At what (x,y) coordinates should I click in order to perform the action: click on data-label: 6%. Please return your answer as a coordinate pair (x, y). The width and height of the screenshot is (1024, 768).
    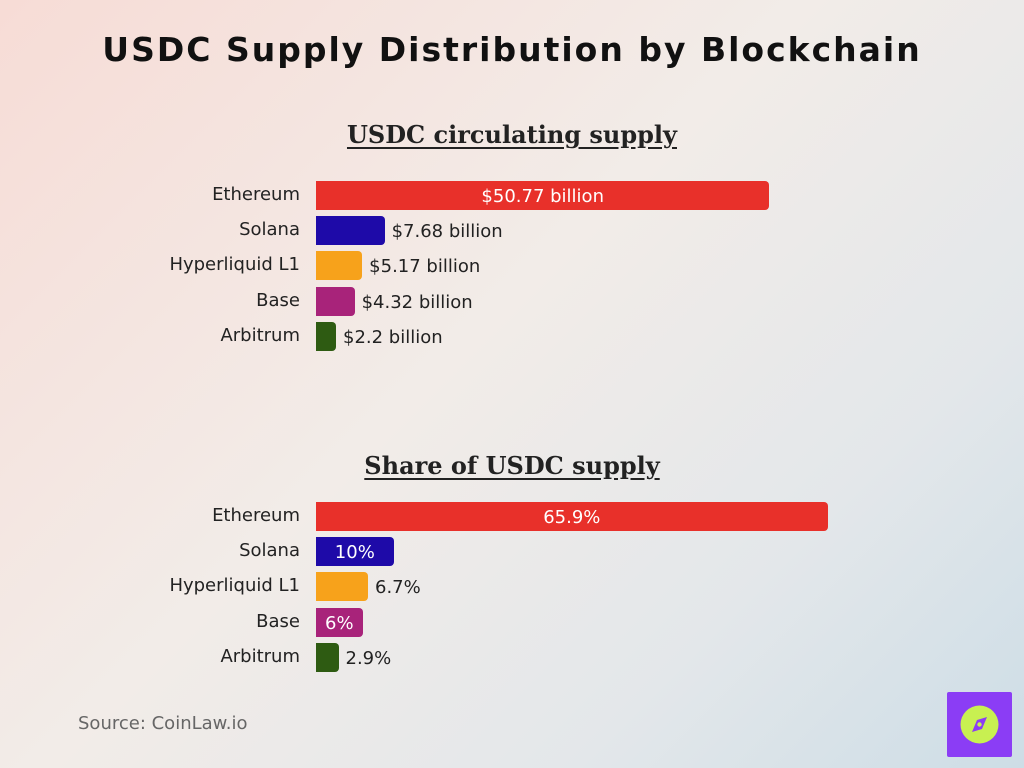
    Looking at the image, I should click on (339, 623).